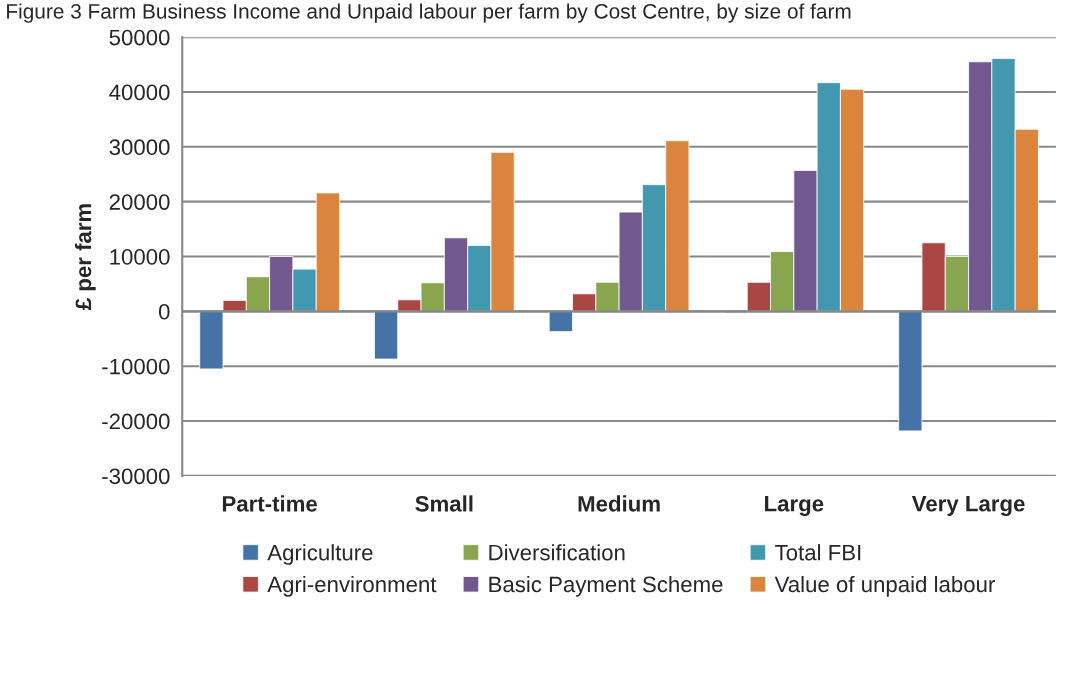 Image resolution: width=1072 pixels, height=675 pixels. What do you see at coordinates (352, 586) in the screenshot?
I see `legend-label: Agri-environment` at bounding box center [352, 586].